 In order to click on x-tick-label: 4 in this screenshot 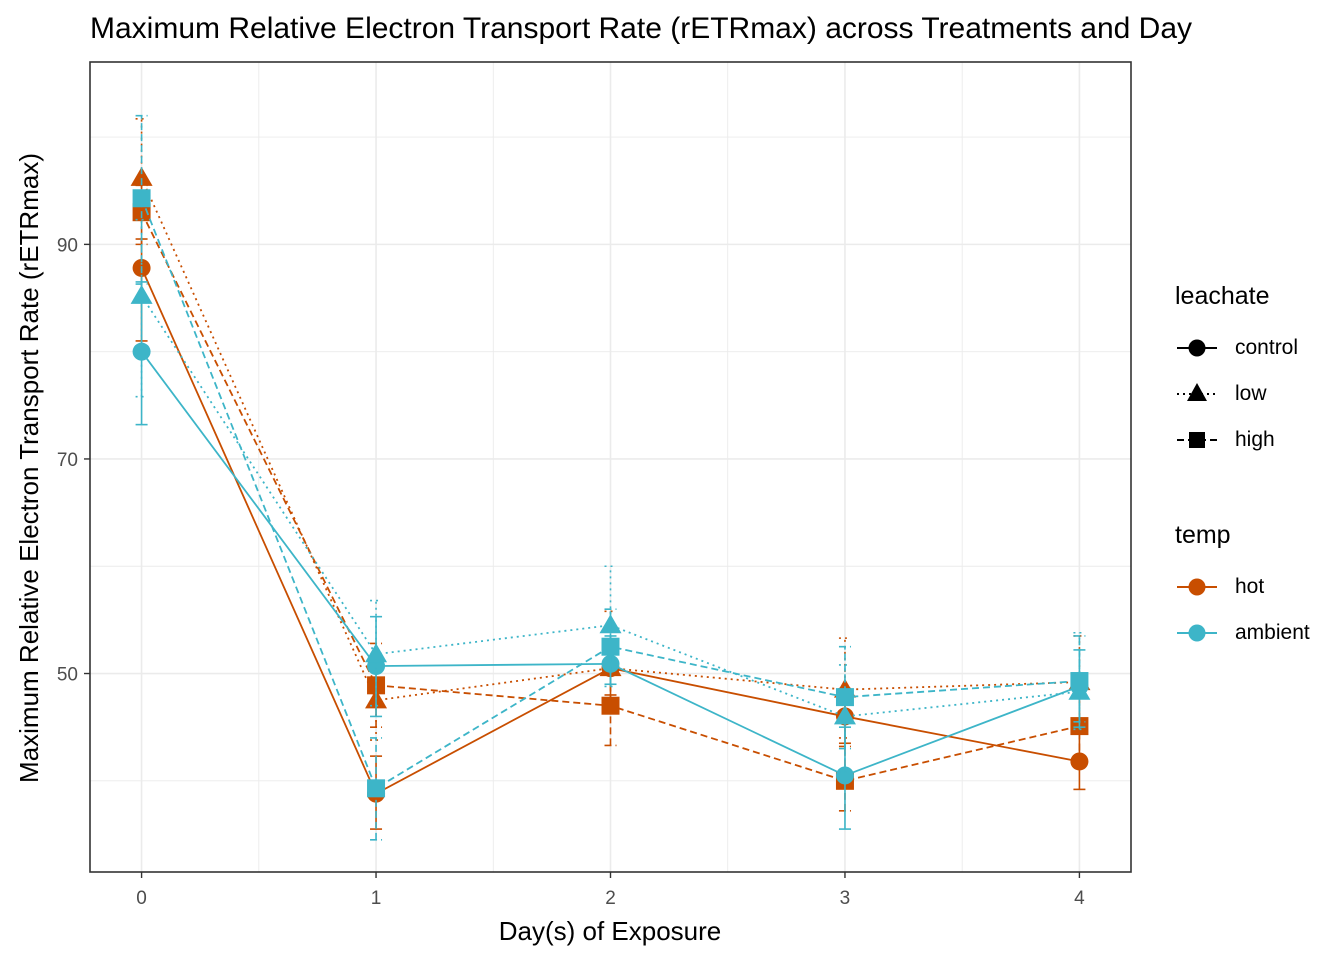, I will do `click(1079, 898)`.